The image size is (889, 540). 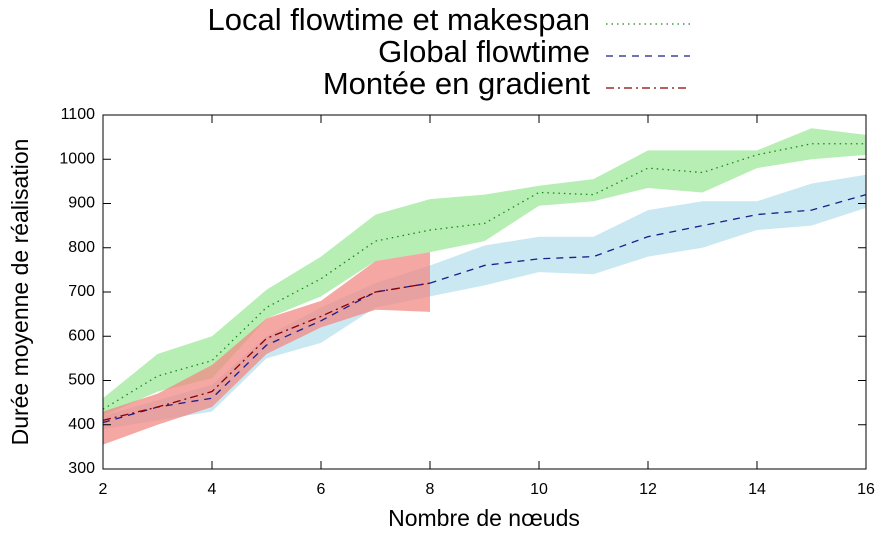 What do you see at coordinates (20, 292) in the screenshot?
I see `y-axis-label: Durée moyenne de réalisation` at bounding box center [20, 292].